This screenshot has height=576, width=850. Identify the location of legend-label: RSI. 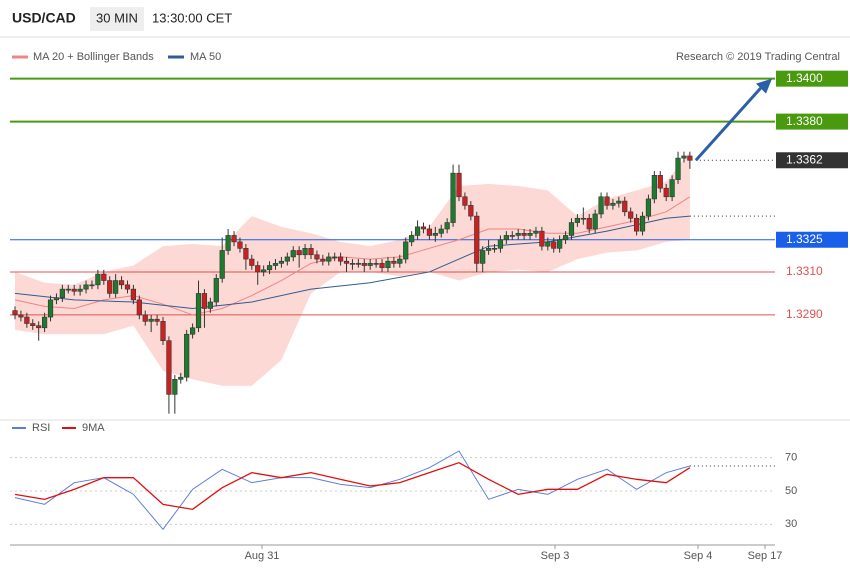
(41, 428).